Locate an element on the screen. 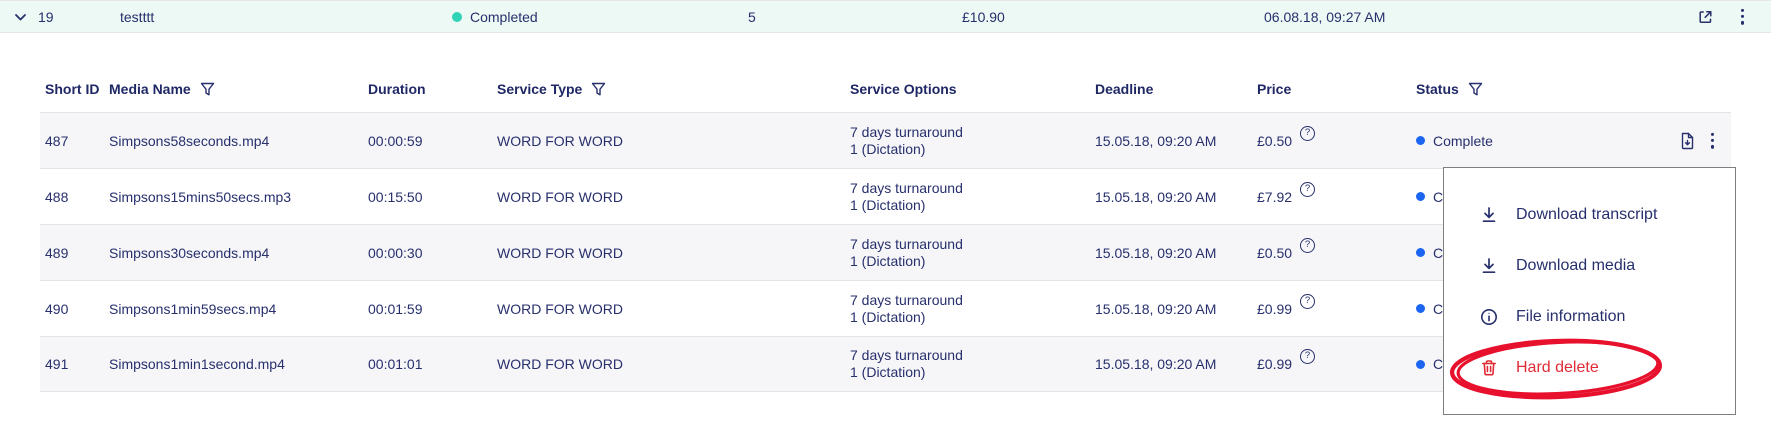 The width and height of the screenshot is (1771, 423). file-media-name: Simpsons58seconds.mp4 is located at coordinates (189, 140).